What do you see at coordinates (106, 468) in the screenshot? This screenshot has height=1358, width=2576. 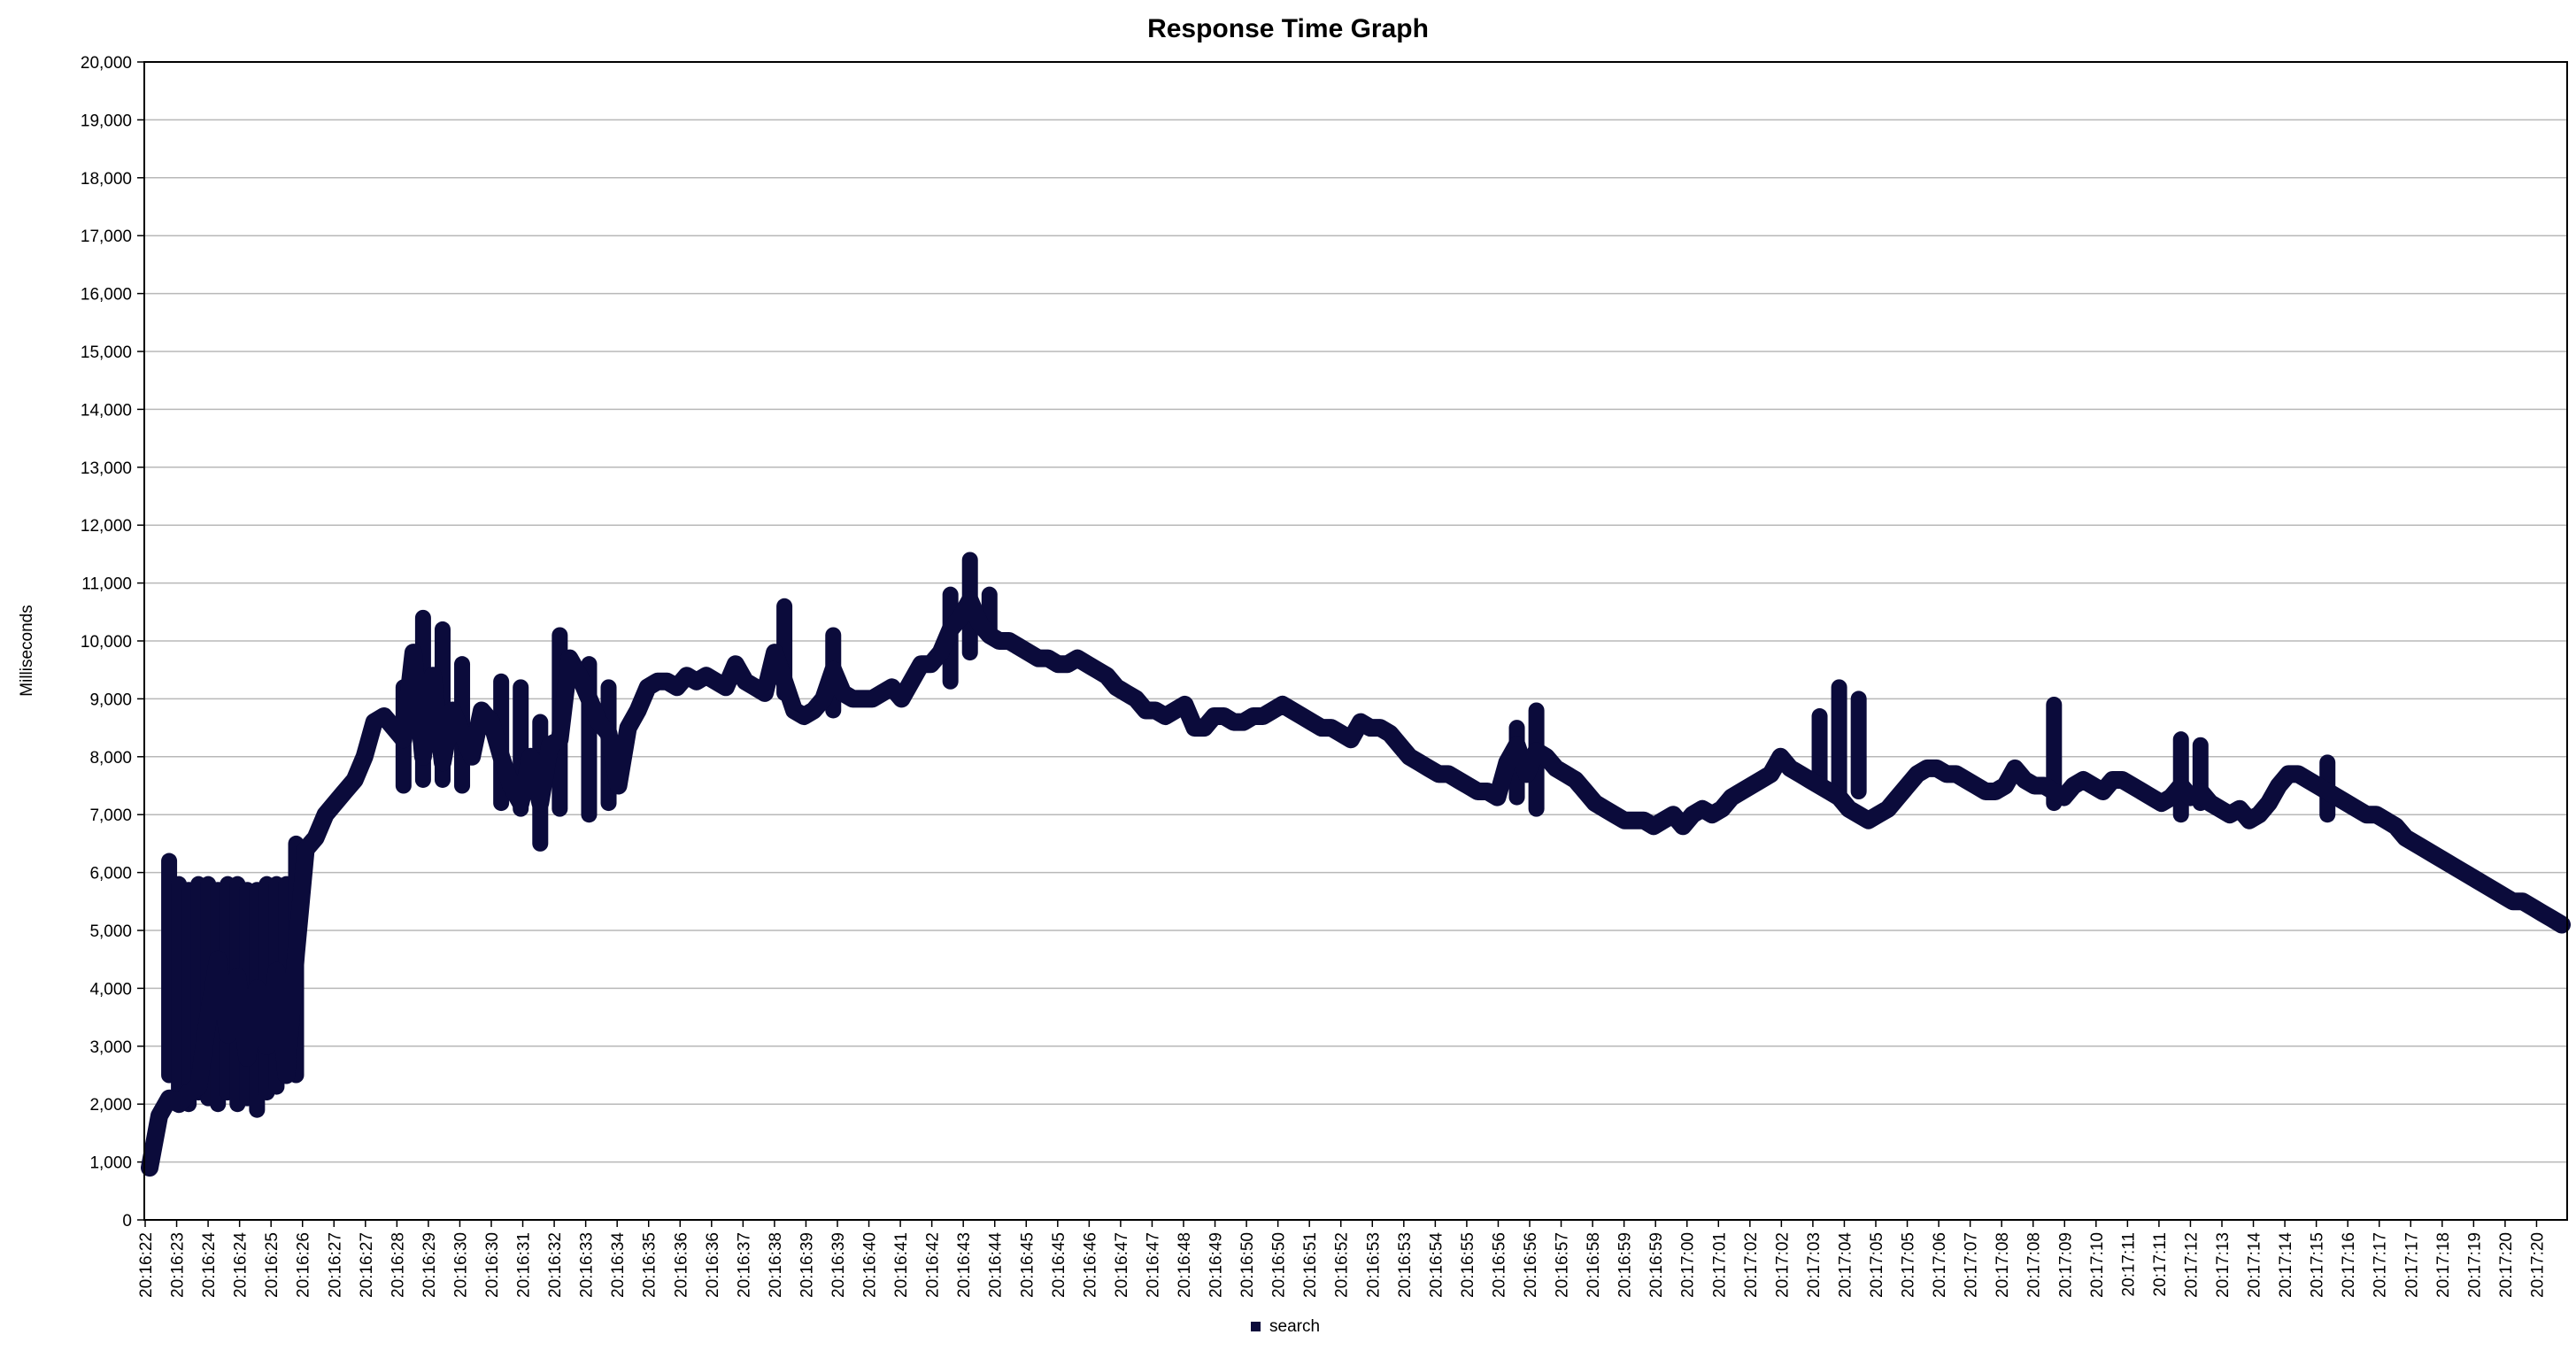 I see `y-tick-label: 13,000` at bounding box center [106, 468].